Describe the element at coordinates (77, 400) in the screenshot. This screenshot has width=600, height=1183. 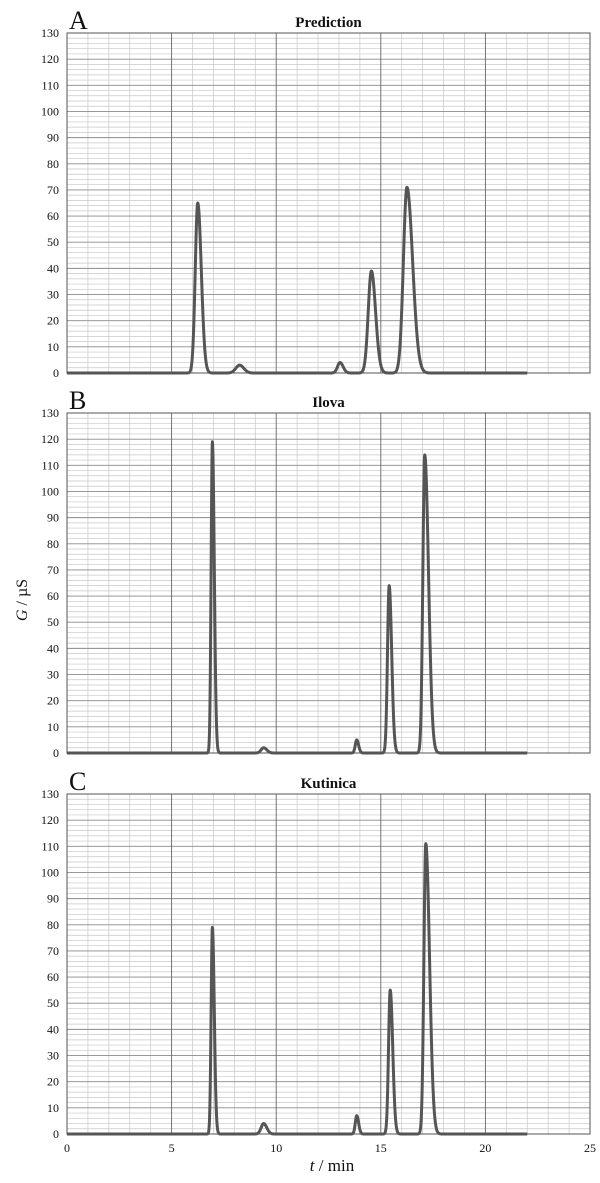
I see `panel-letter: B` at that location.